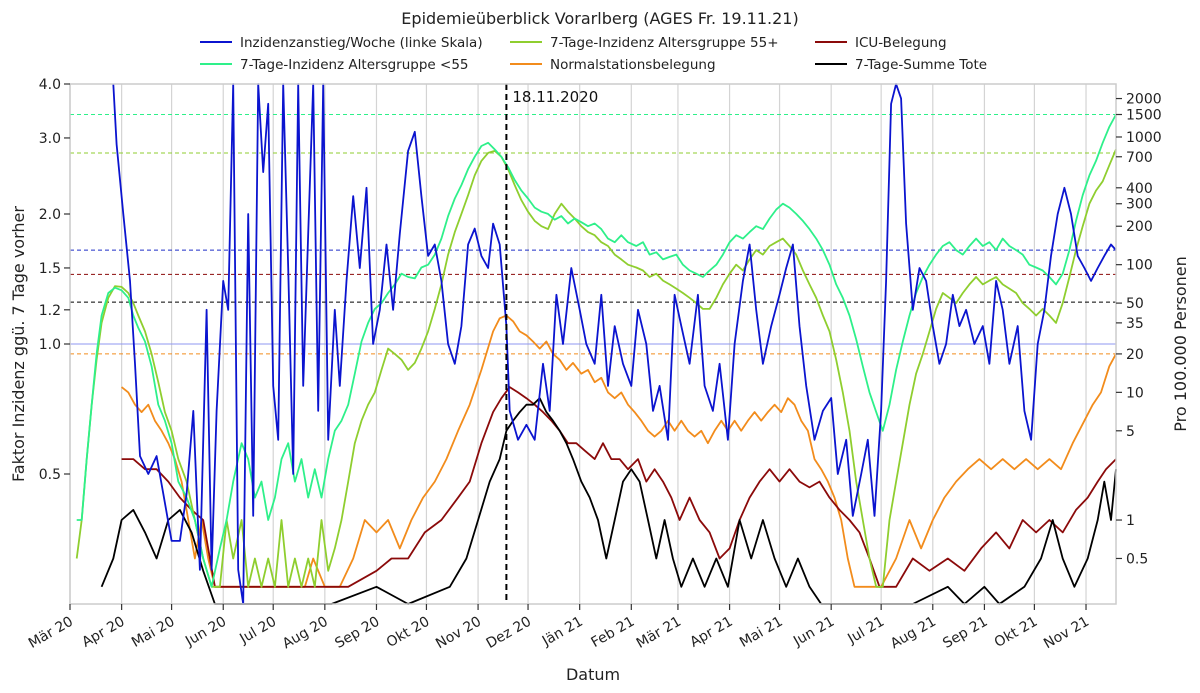 Image resolution: width=1200 pixels, height=693 pixels. What do you see at coordinates (1066, 633) in the screenshot?
I see `x-tick-label: Nov 21` at bounding box center [1066, 633].